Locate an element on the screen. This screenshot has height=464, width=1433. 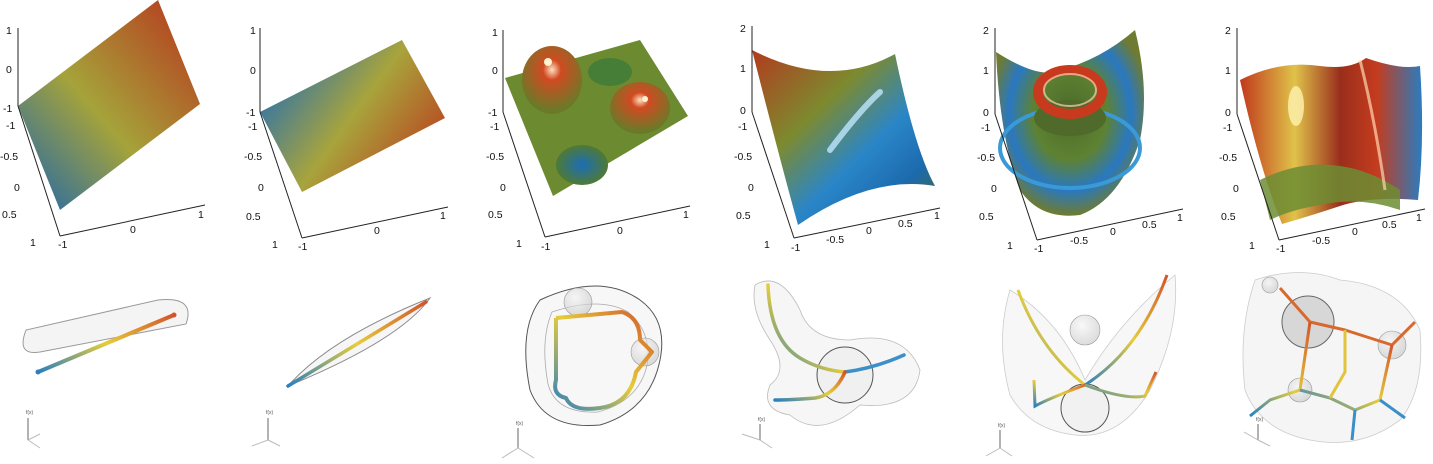
graph-render-3: f(x) is located at coordinates (582, 372).